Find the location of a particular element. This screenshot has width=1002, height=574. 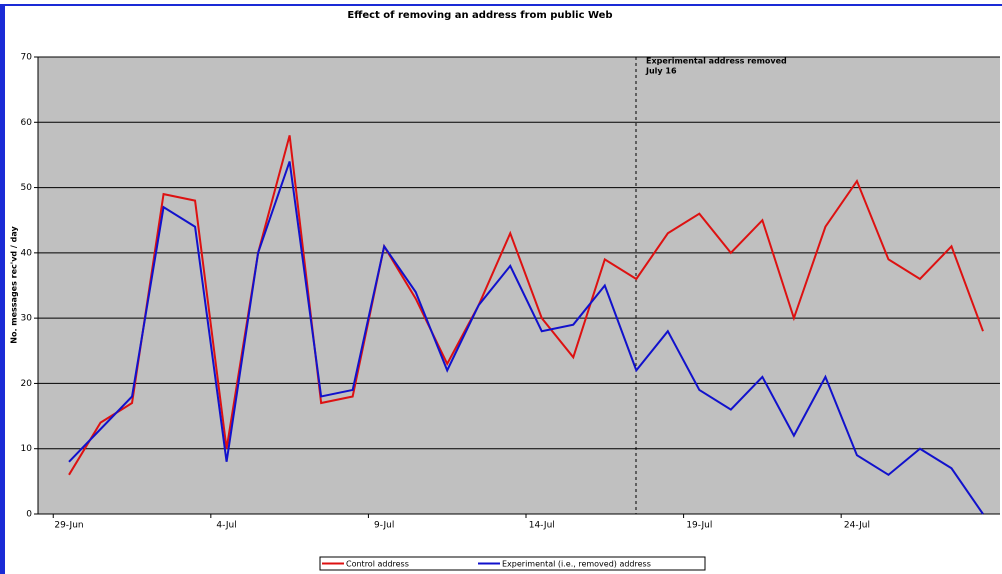

y-tick-label: 50 is located at coordinates (27, 188).